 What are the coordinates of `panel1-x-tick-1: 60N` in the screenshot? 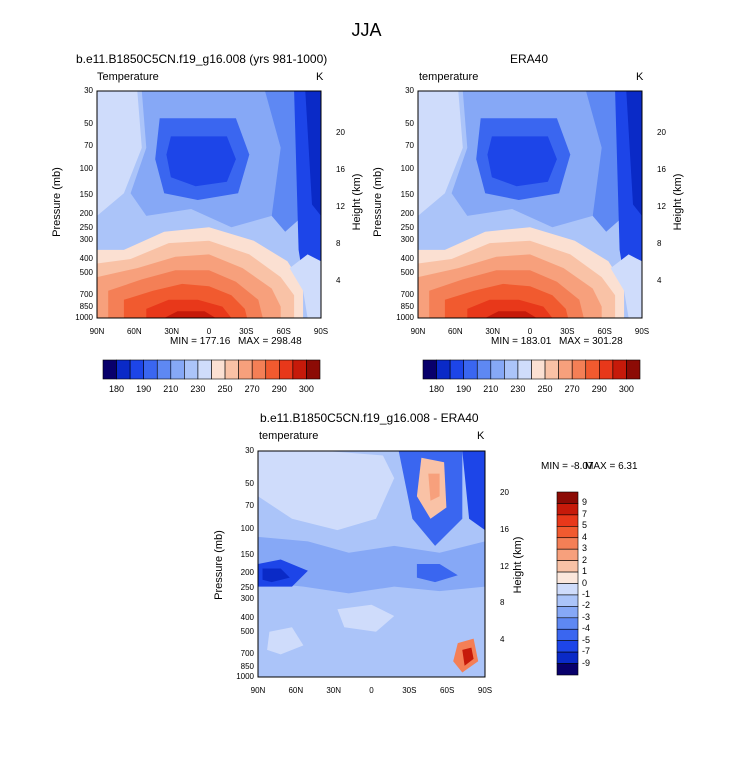 It's located at (134, 331).